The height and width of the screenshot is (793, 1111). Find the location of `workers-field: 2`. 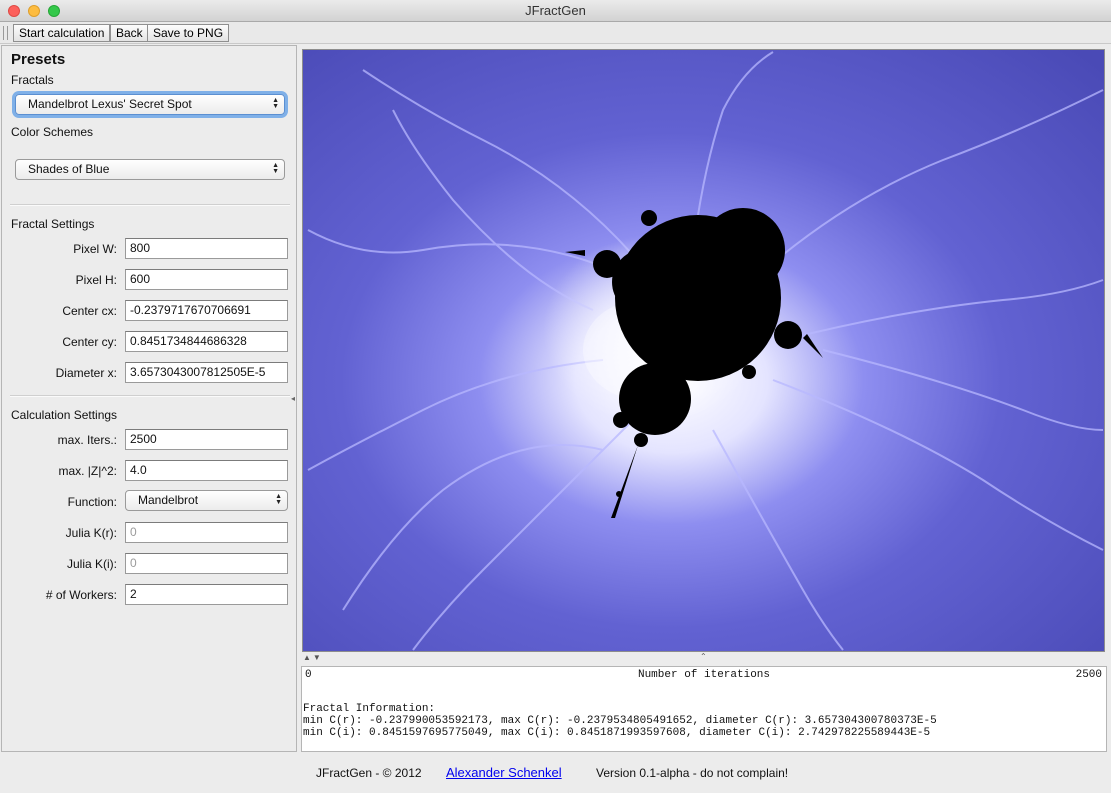

workers-field: 2 is located at coordinates (206, 594).